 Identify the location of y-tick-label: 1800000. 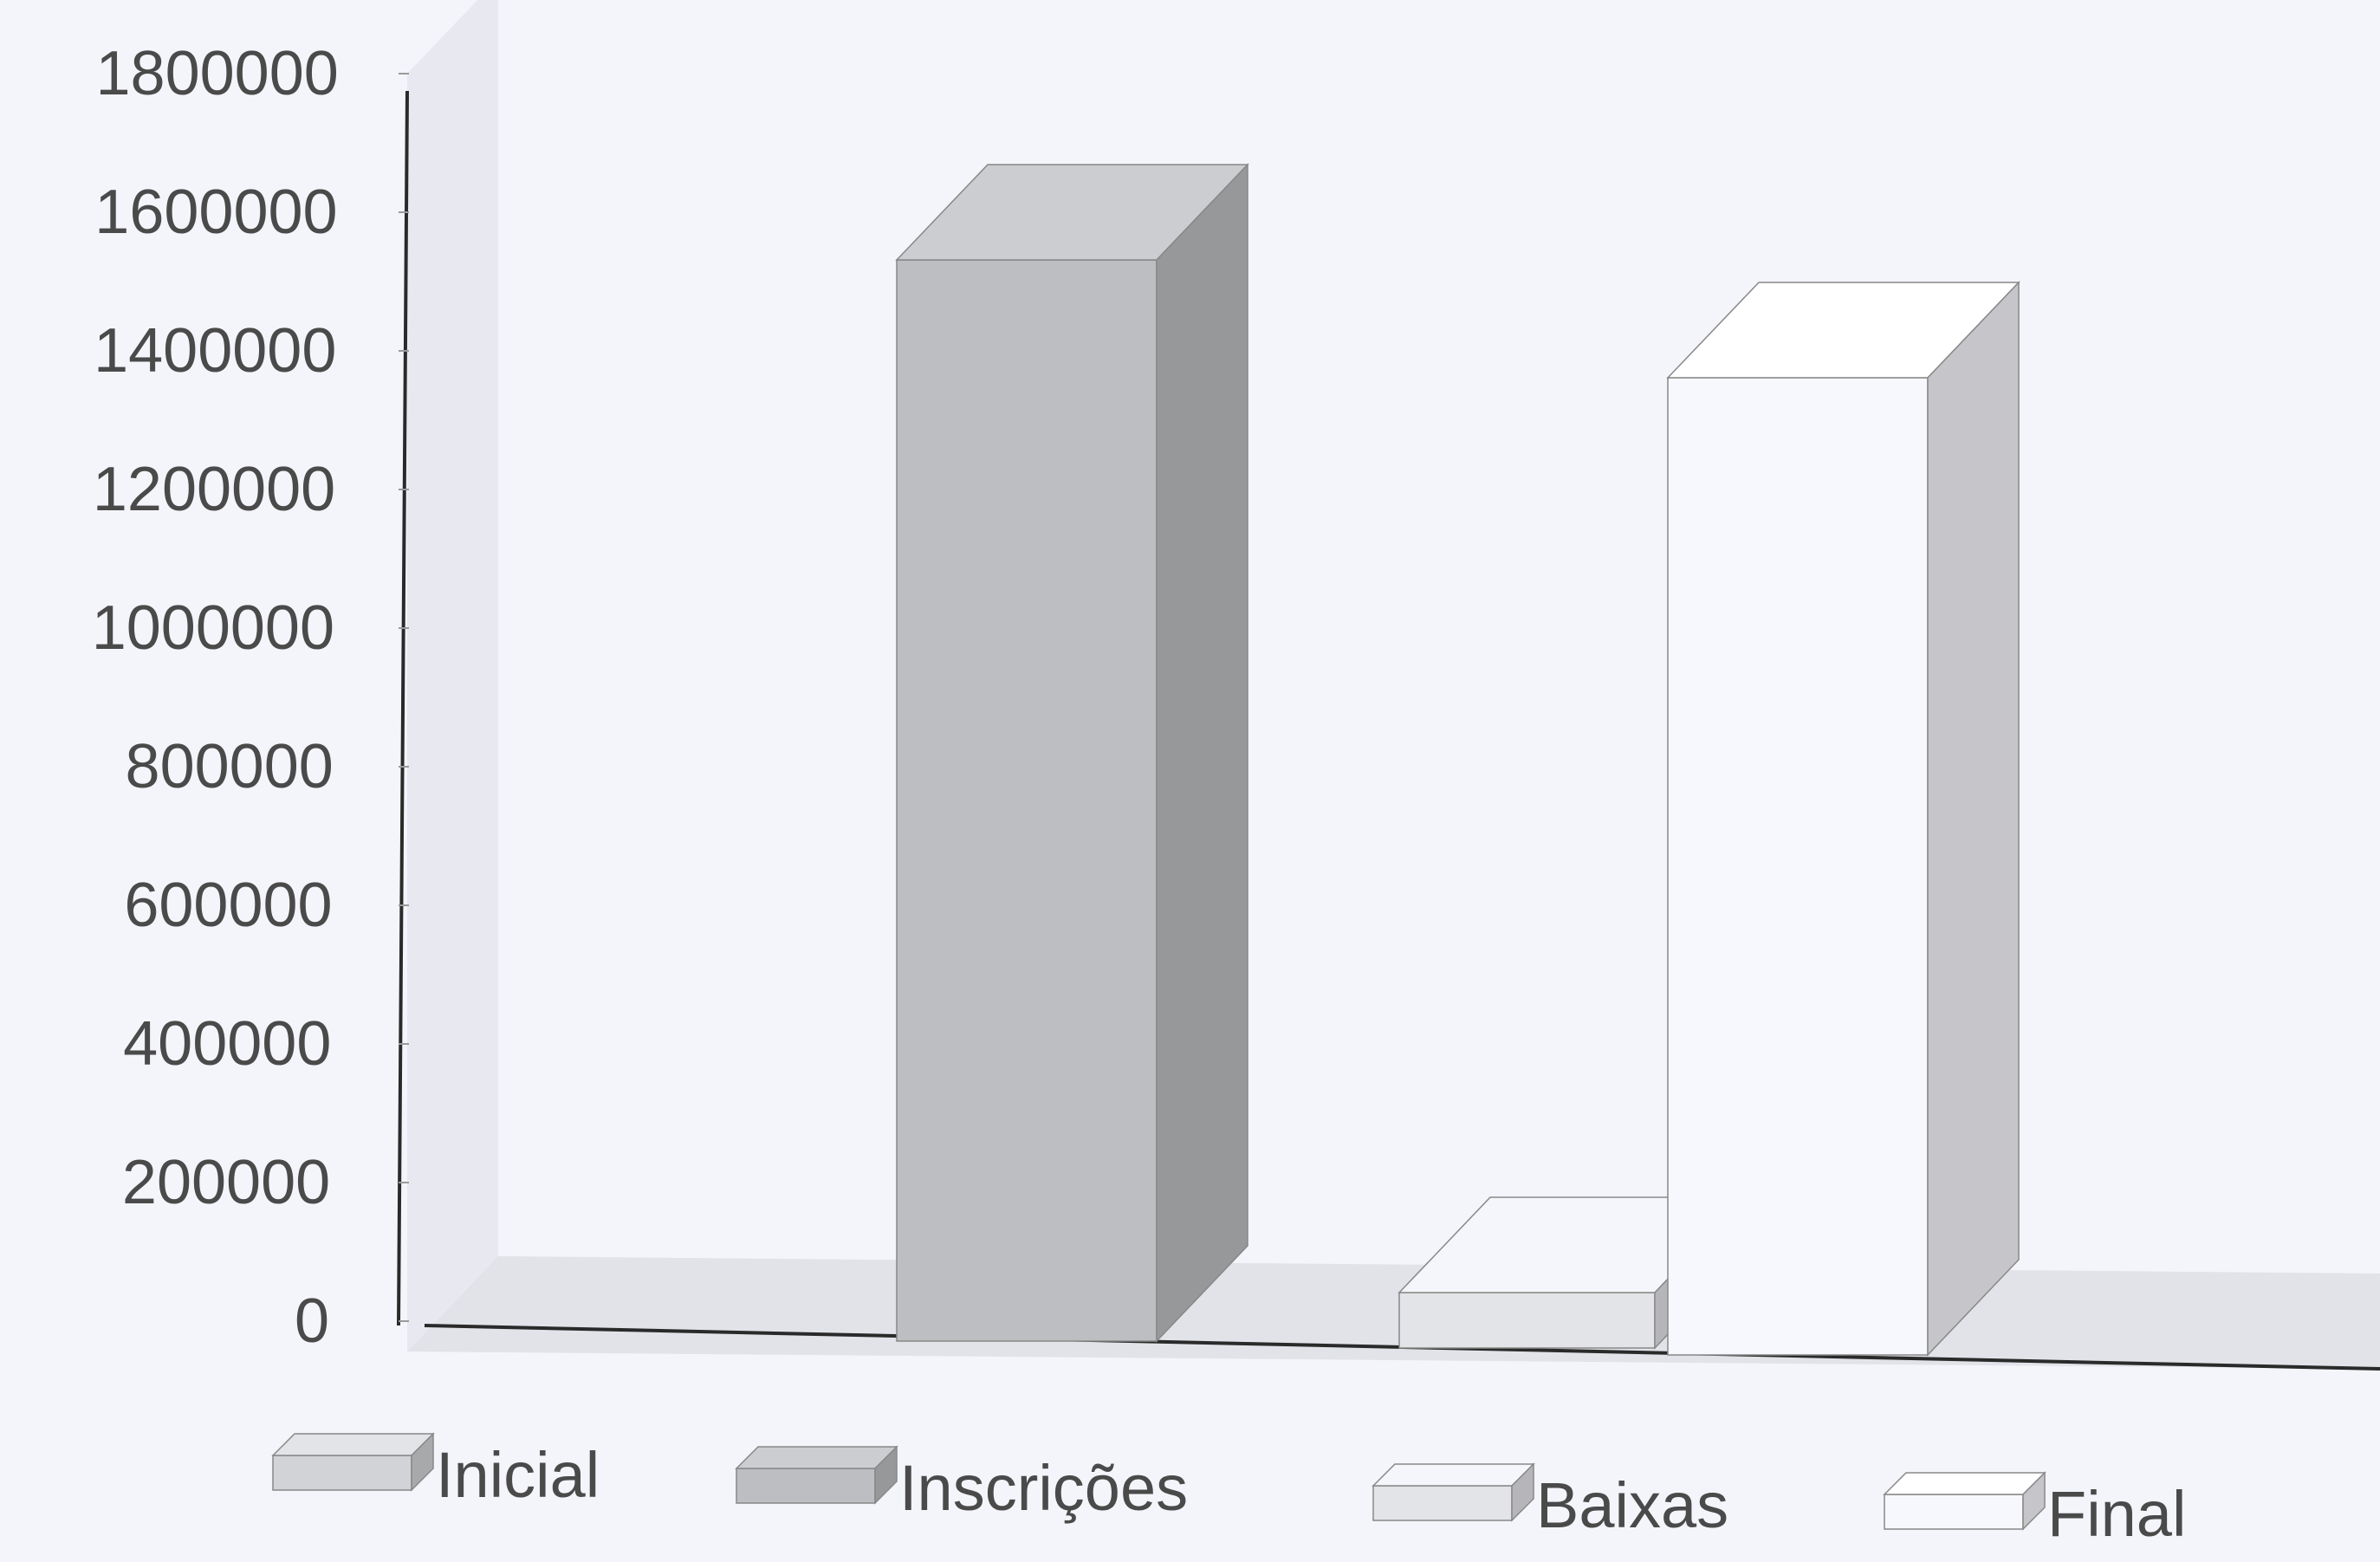
(216, 73).